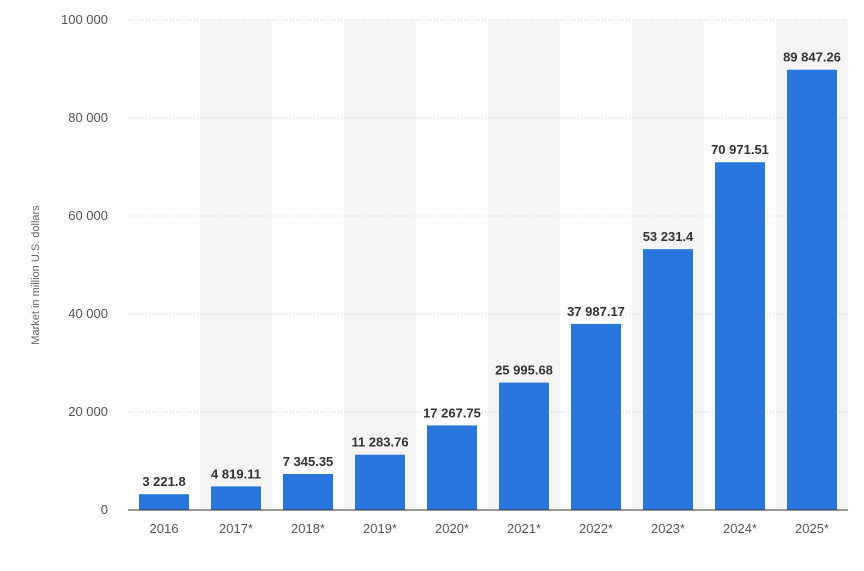  Describe the element at coordinates (452, 412) in the screenshot. I see `data-label: 17 267.75` at that location.